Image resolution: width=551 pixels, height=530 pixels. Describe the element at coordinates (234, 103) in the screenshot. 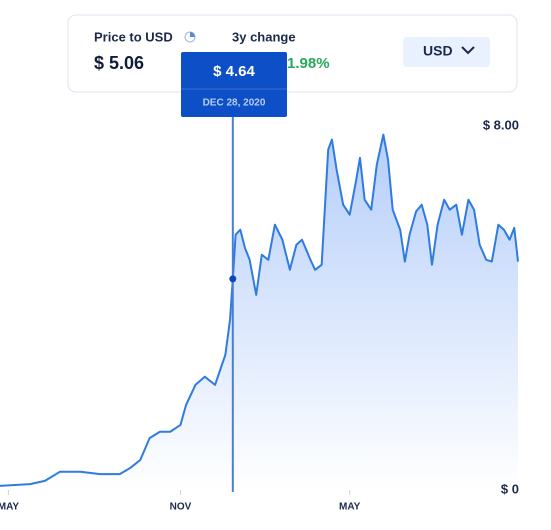

I see `tooltip-date: DEC 28, 2020` at that location.